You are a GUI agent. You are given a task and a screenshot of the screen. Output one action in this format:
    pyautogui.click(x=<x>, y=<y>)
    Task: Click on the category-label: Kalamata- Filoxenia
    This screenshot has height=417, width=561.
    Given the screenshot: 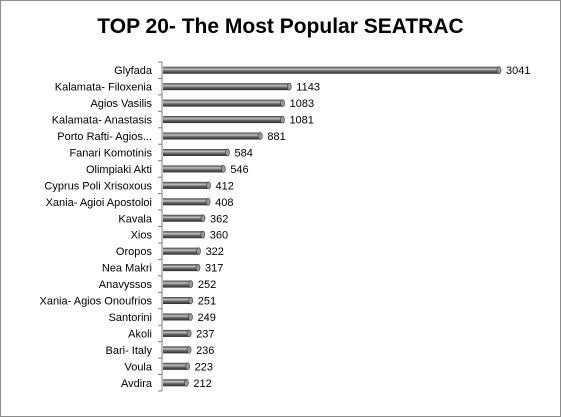 What is the action you would take?
    pyautogui.click(x=104, y=88)
    